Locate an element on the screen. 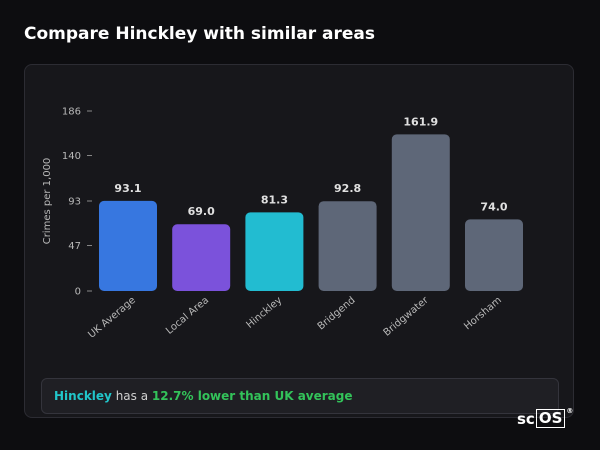 The image size is (600, 450). y-axis: 0 47 93 140 186 is located at coordinates (77, 202).